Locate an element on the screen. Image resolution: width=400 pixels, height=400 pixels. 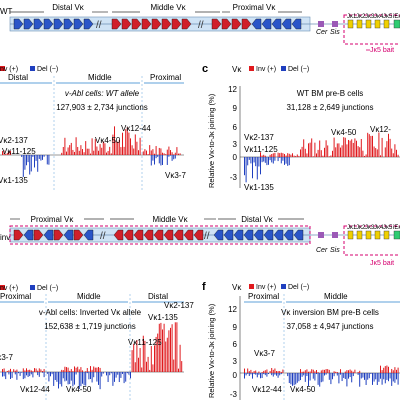
top-jk-bait-box is located at coordinates (371, 29).